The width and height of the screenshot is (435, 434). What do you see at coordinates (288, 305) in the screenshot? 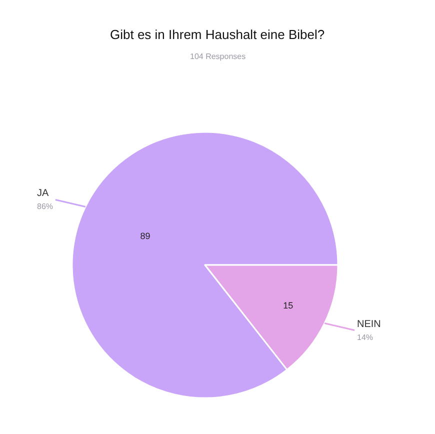
I see `data-label: 15` at bounding box center [288, 305].